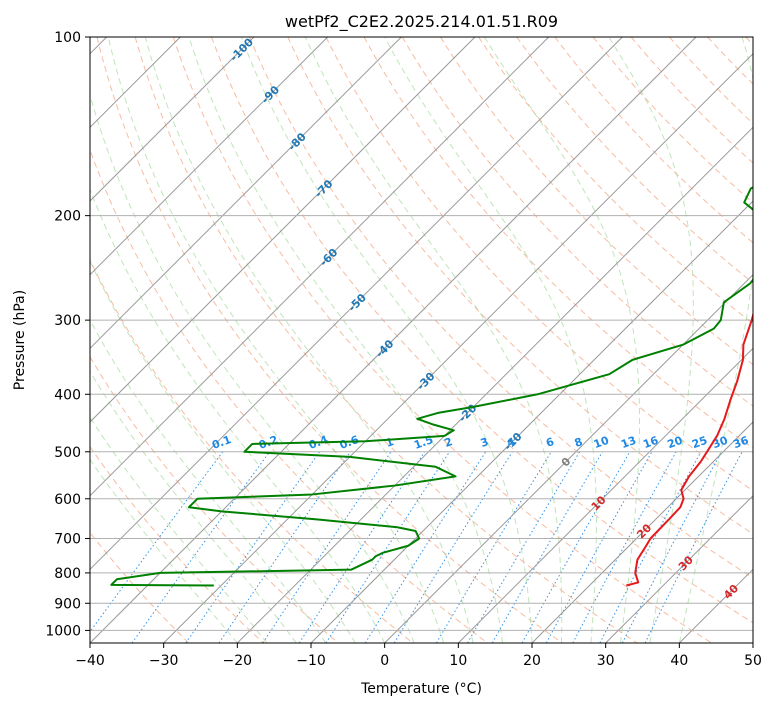 This screenshot has height=708, width=775. Describe the element at coordinates (238, 661) in the screenshot. I see `x-tick-label: −20` at that location.